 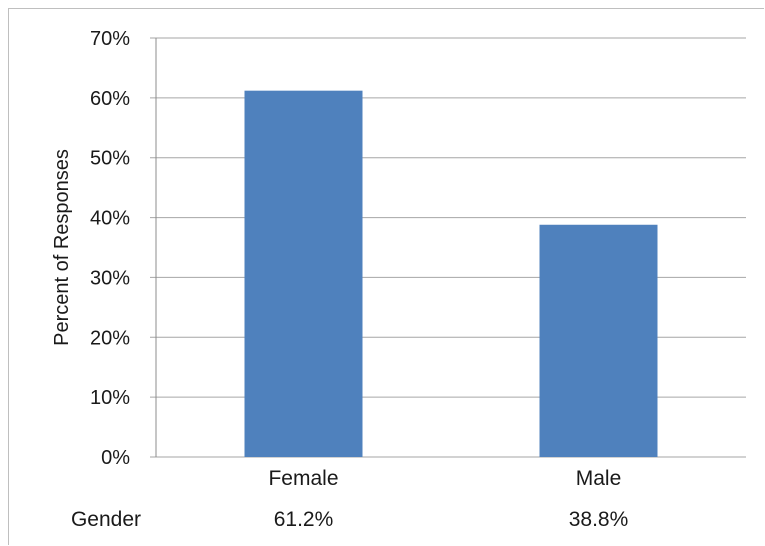 What do you see at coordinates (304, 519) in the screenshot?
I see `data-table-value: 61.2%` at bounding box center [304, 519].